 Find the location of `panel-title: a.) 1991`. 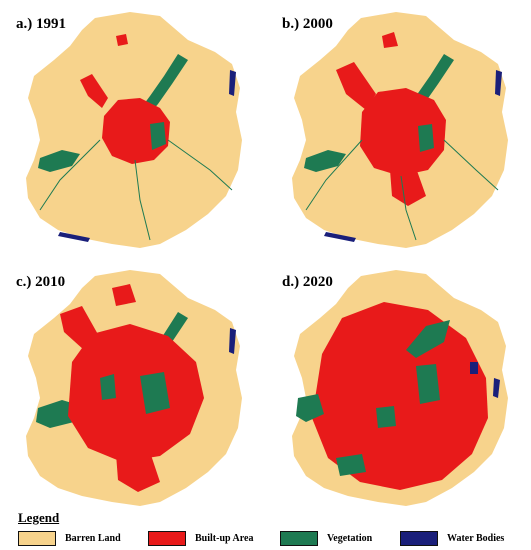

panel-title: a.) 1991 is located at coordinates (41, 24).